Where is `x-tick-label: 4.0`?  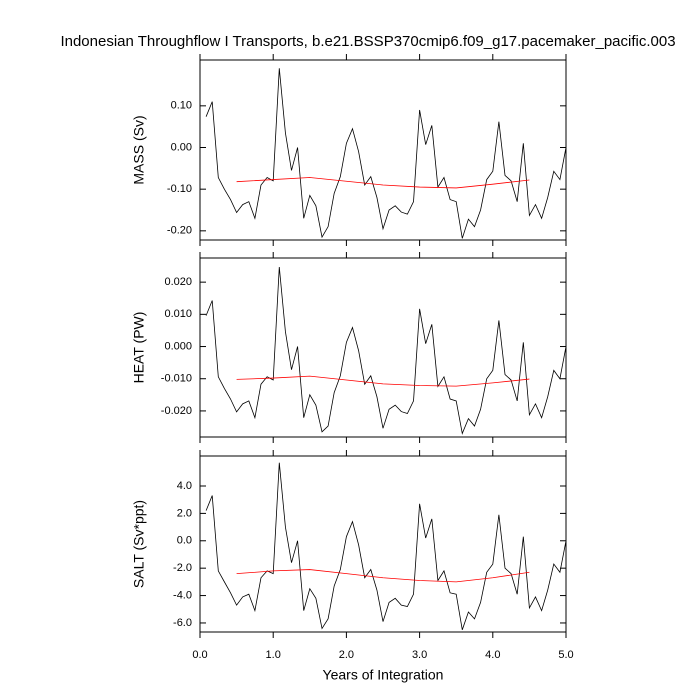 x-tick-label: 4.0 is located at coordinates (492, 655).